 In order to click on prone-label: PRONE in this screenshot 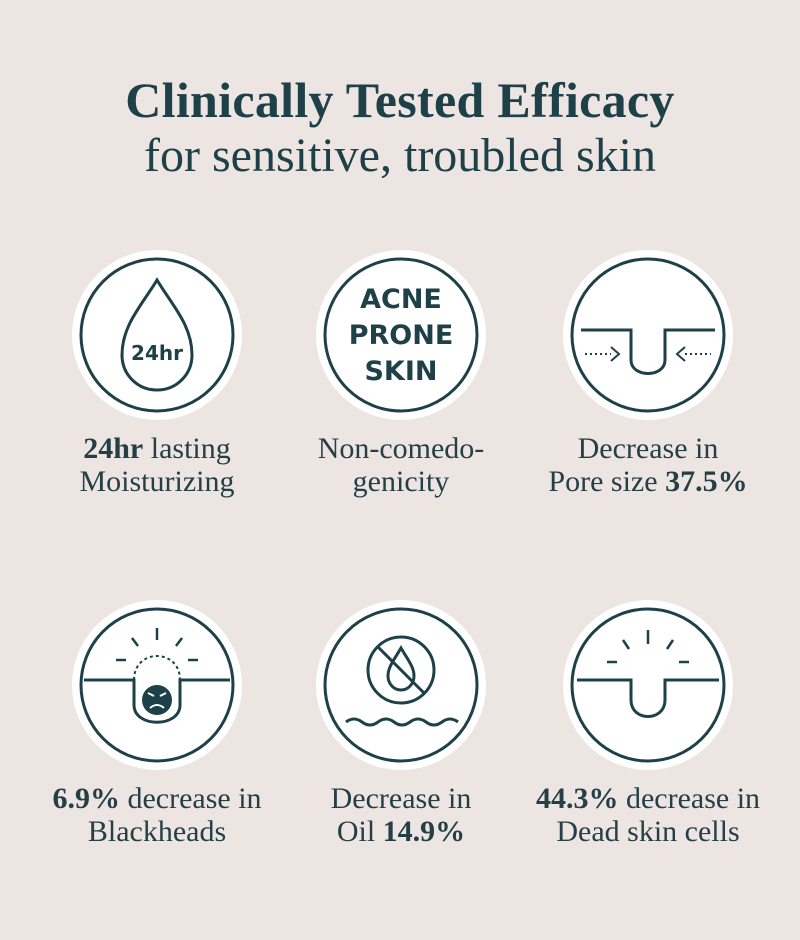, I will do `click(401, 335)`.